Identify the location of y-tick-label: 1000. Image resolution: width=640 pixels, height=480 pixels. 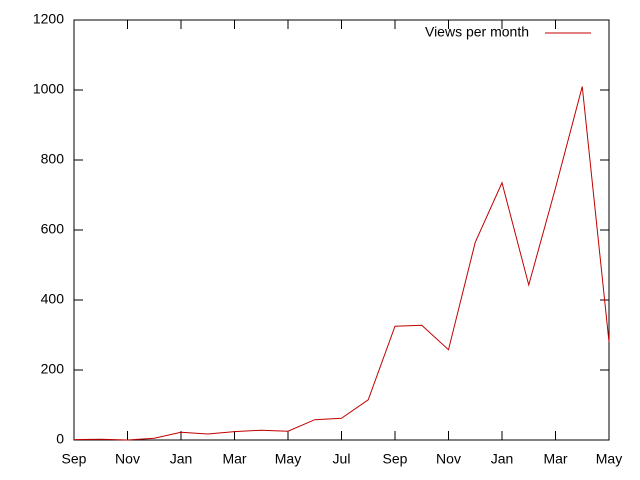
(48, 89).